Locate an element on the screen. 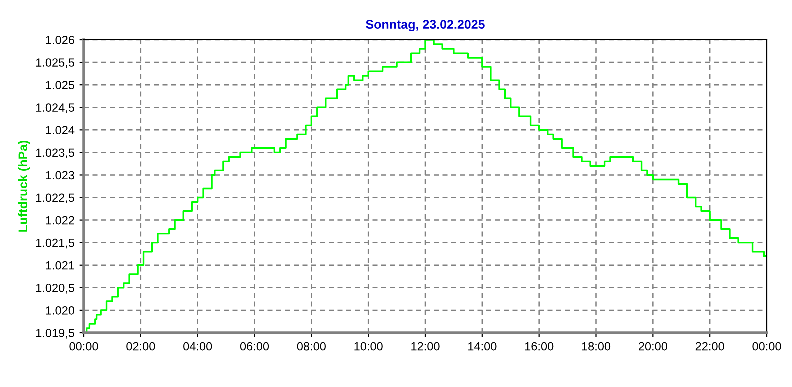  y-tick-label: 1.019,5 is located at coordinates (55, 334).